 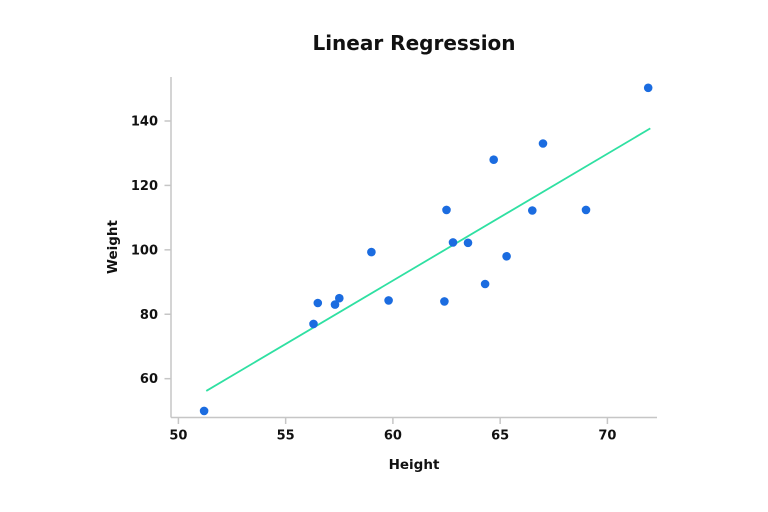 I want to click on y-tick-label: 60, so click(x=149, y=379).